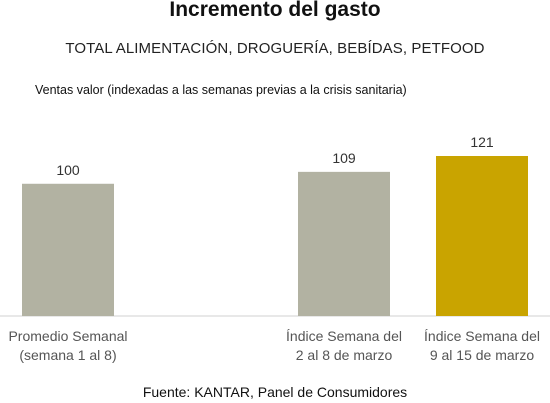  I want to click on category-label-0-0: Promedio Semanal, so click(67, 336).